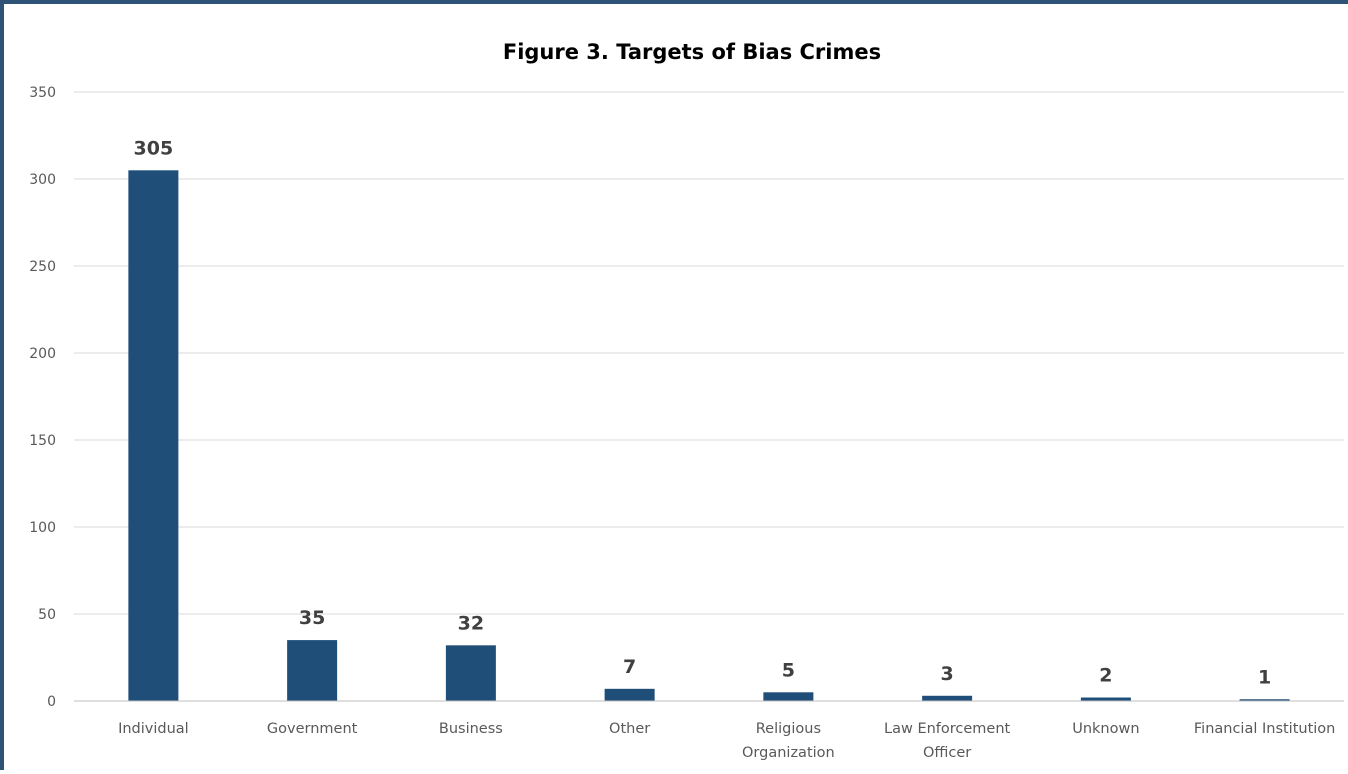  I want to click on data-label: 5, so click(788, 670).